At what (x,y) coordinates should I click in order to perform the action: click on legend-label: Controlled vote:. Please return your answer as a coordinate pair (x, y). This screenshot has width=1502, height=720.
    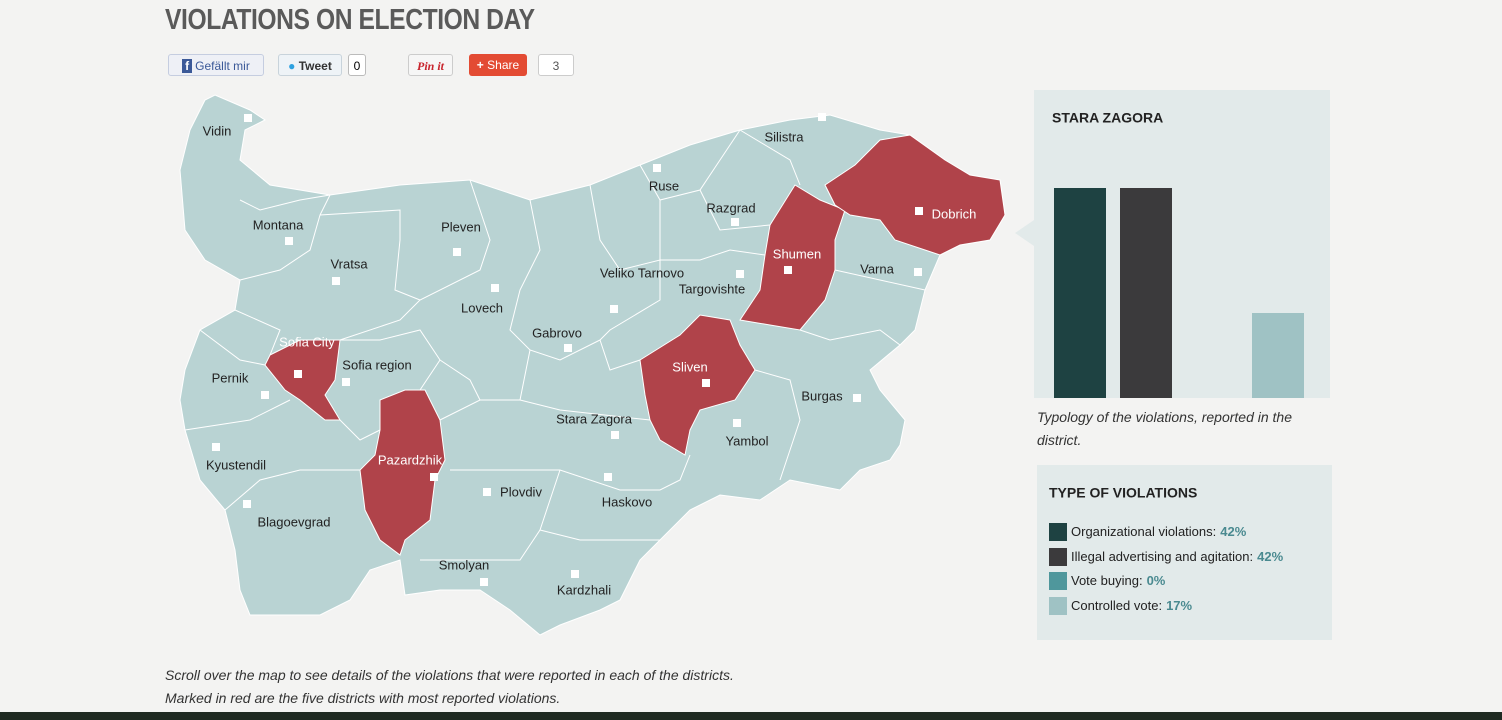
    Looking at the image, I should click on (1117, 606).